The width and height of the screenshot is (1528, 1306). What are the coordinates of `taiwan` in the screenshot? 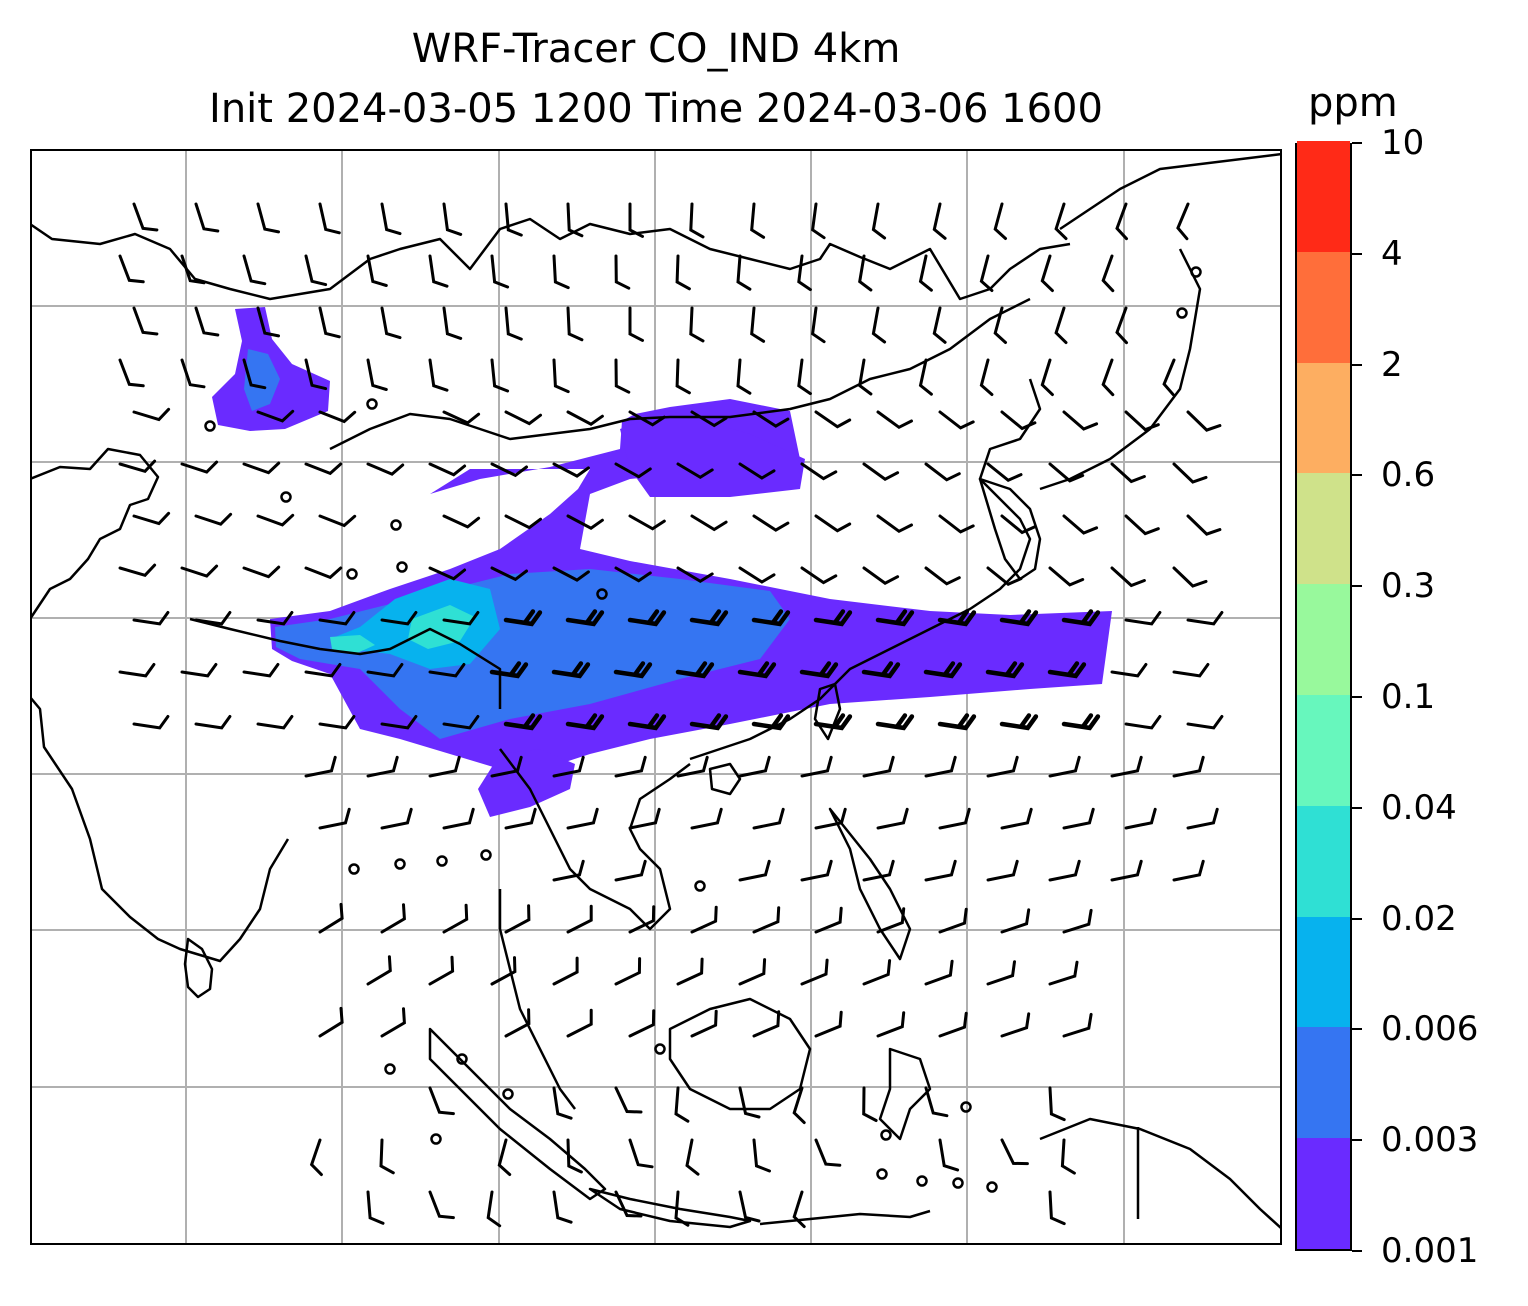 It's located at (827, 711).